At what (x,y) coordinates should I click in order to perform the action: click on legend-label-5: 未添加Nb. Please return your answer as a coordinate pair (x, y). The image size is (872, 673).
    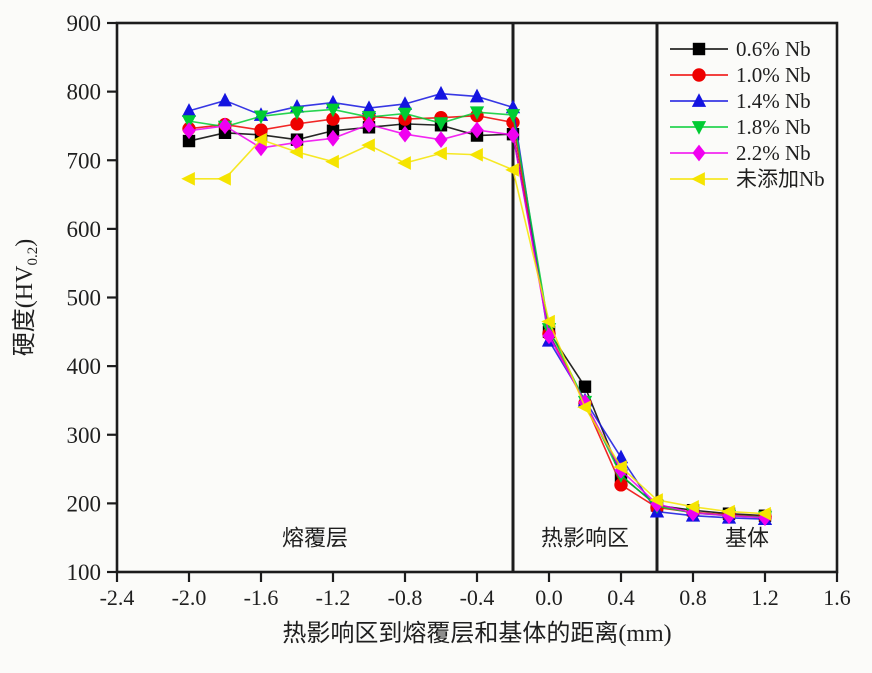
    Looking at the image, I should click on (780, 179).